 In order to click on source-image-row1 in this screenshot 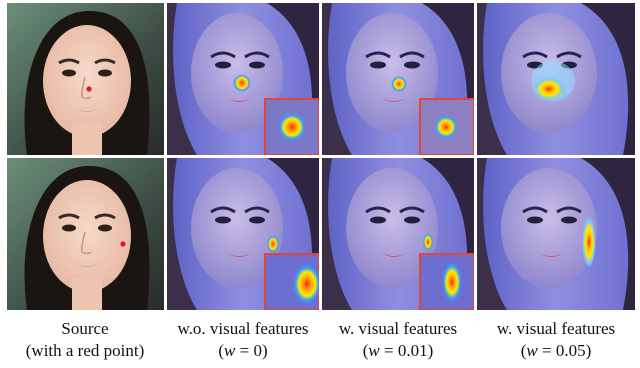, I will do `click(85, 79)`.